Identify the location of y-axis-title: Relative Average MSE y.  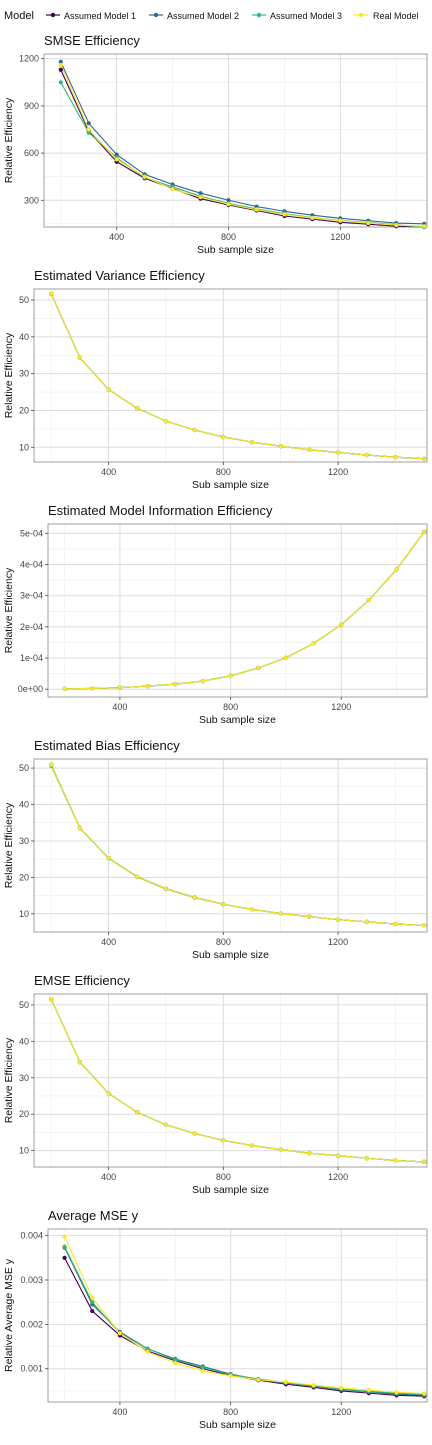
(9, 1315).